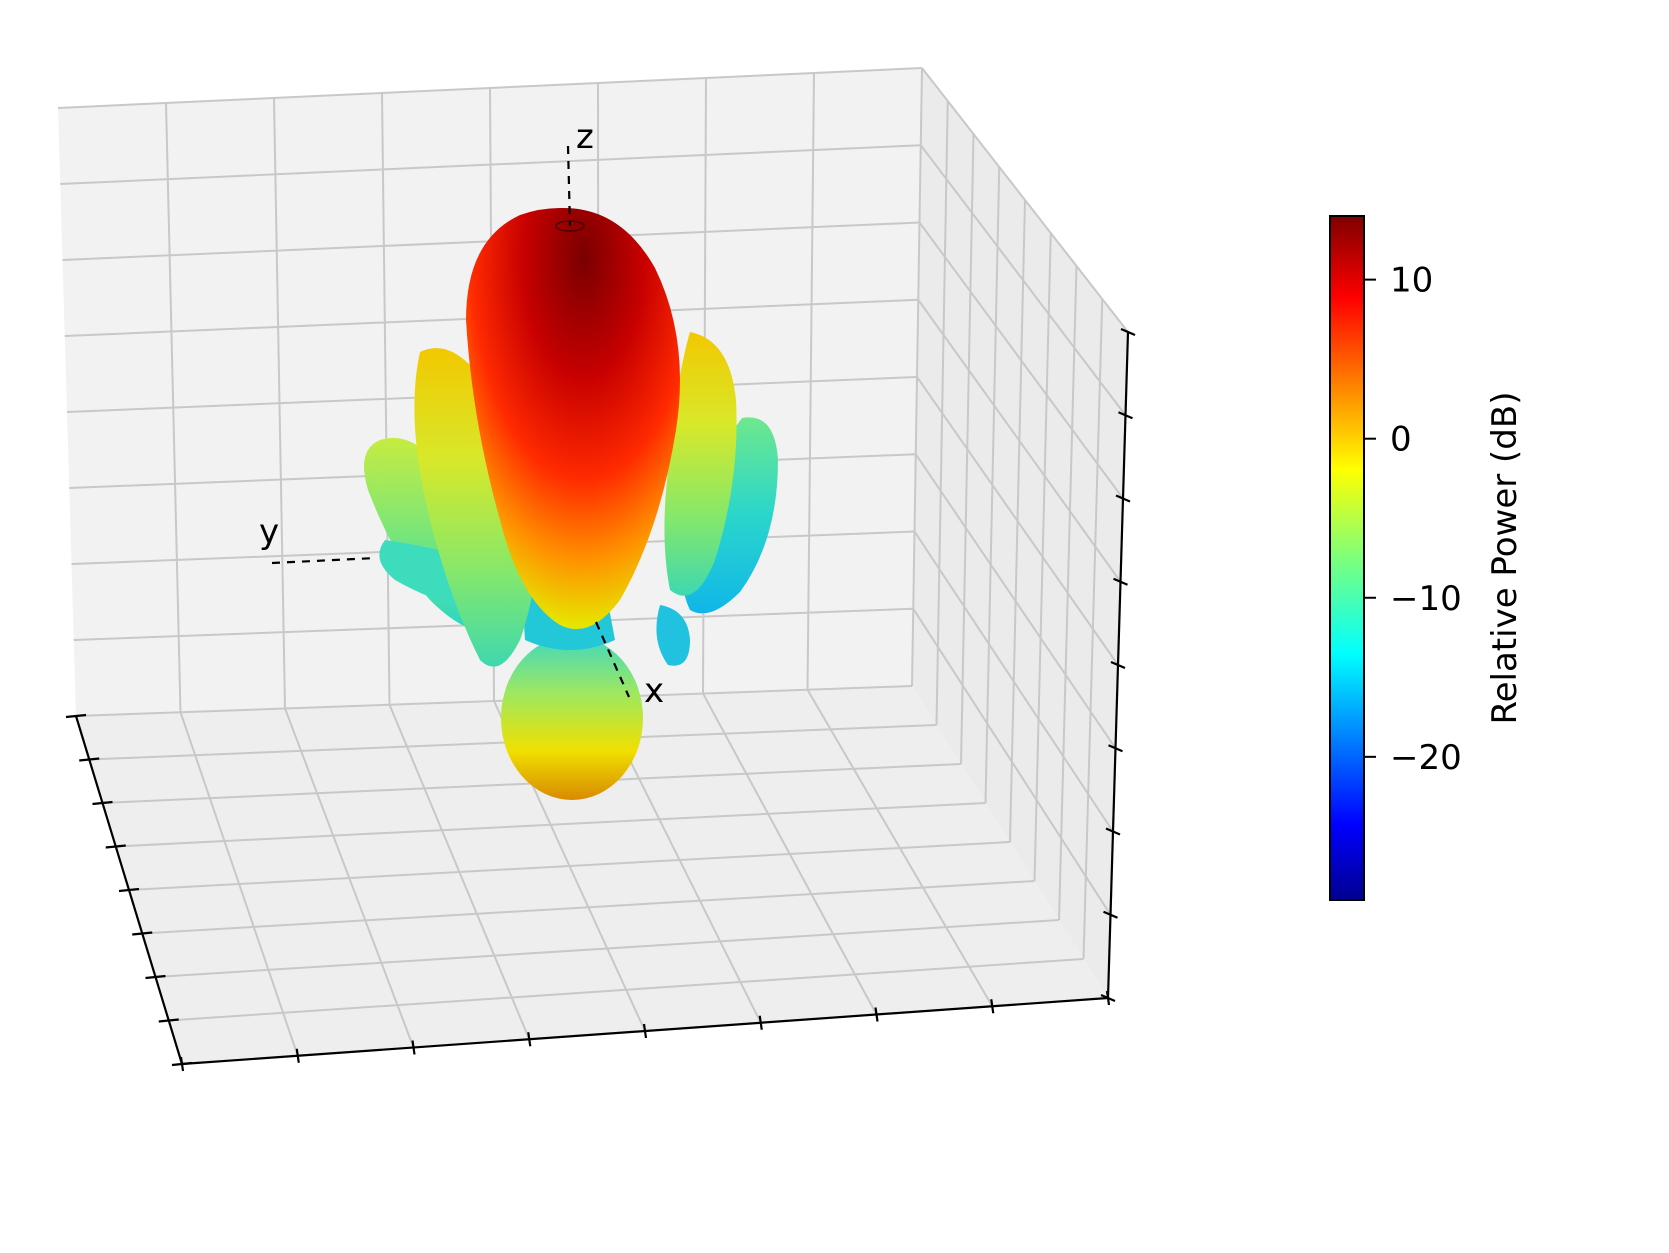 The width and height of the screenshot is (1669, 1253). Describe the element at coordinates (569, 186) in the screenshot. I see `z-axis-line` at that location.